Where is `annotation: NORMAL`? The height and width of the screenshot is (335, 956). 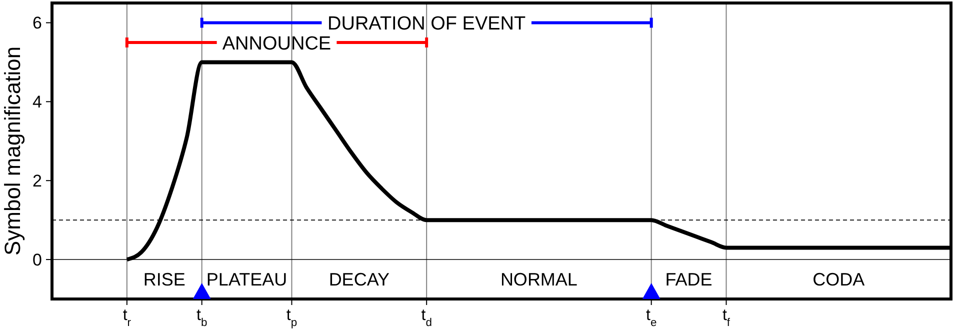 annotation: NORMAL is located at coordinates (539, 279).